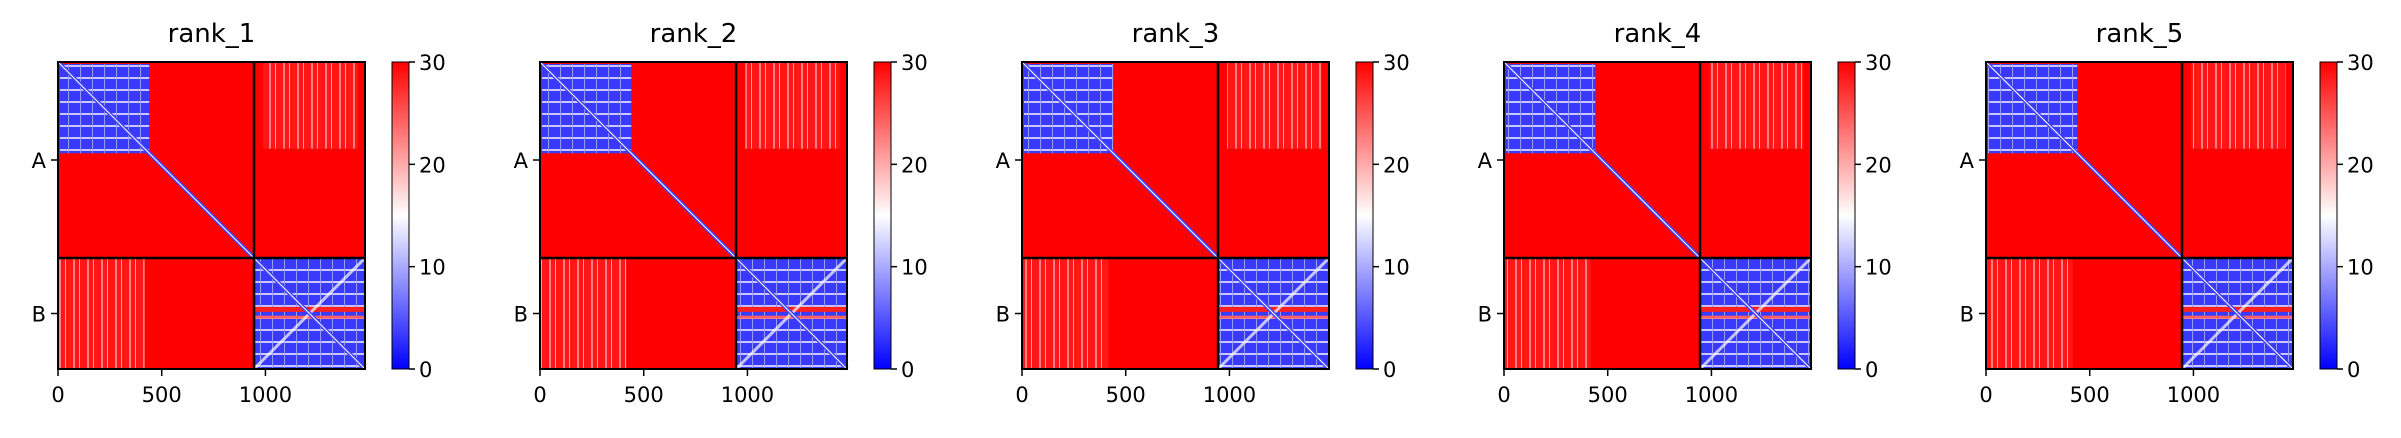  What do you see at coordinates (212, 34) in the screenshot?
I see `panel-title: rank_1` at bounding box center [212, 34].